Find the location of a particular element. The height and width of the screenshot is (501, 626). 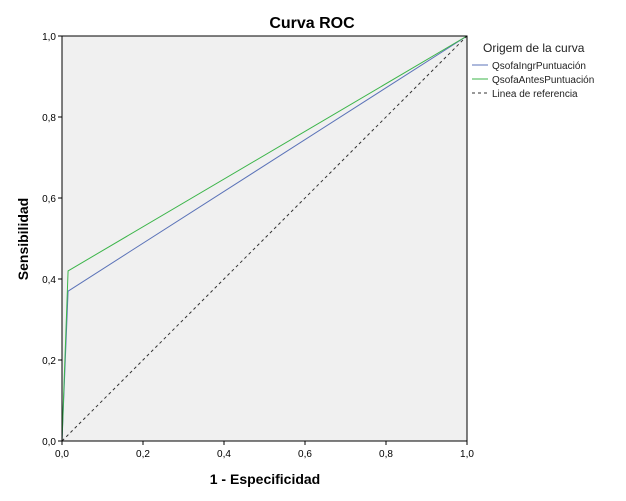

y-tick-label: 0,8 is located at coordinates (49, 118).